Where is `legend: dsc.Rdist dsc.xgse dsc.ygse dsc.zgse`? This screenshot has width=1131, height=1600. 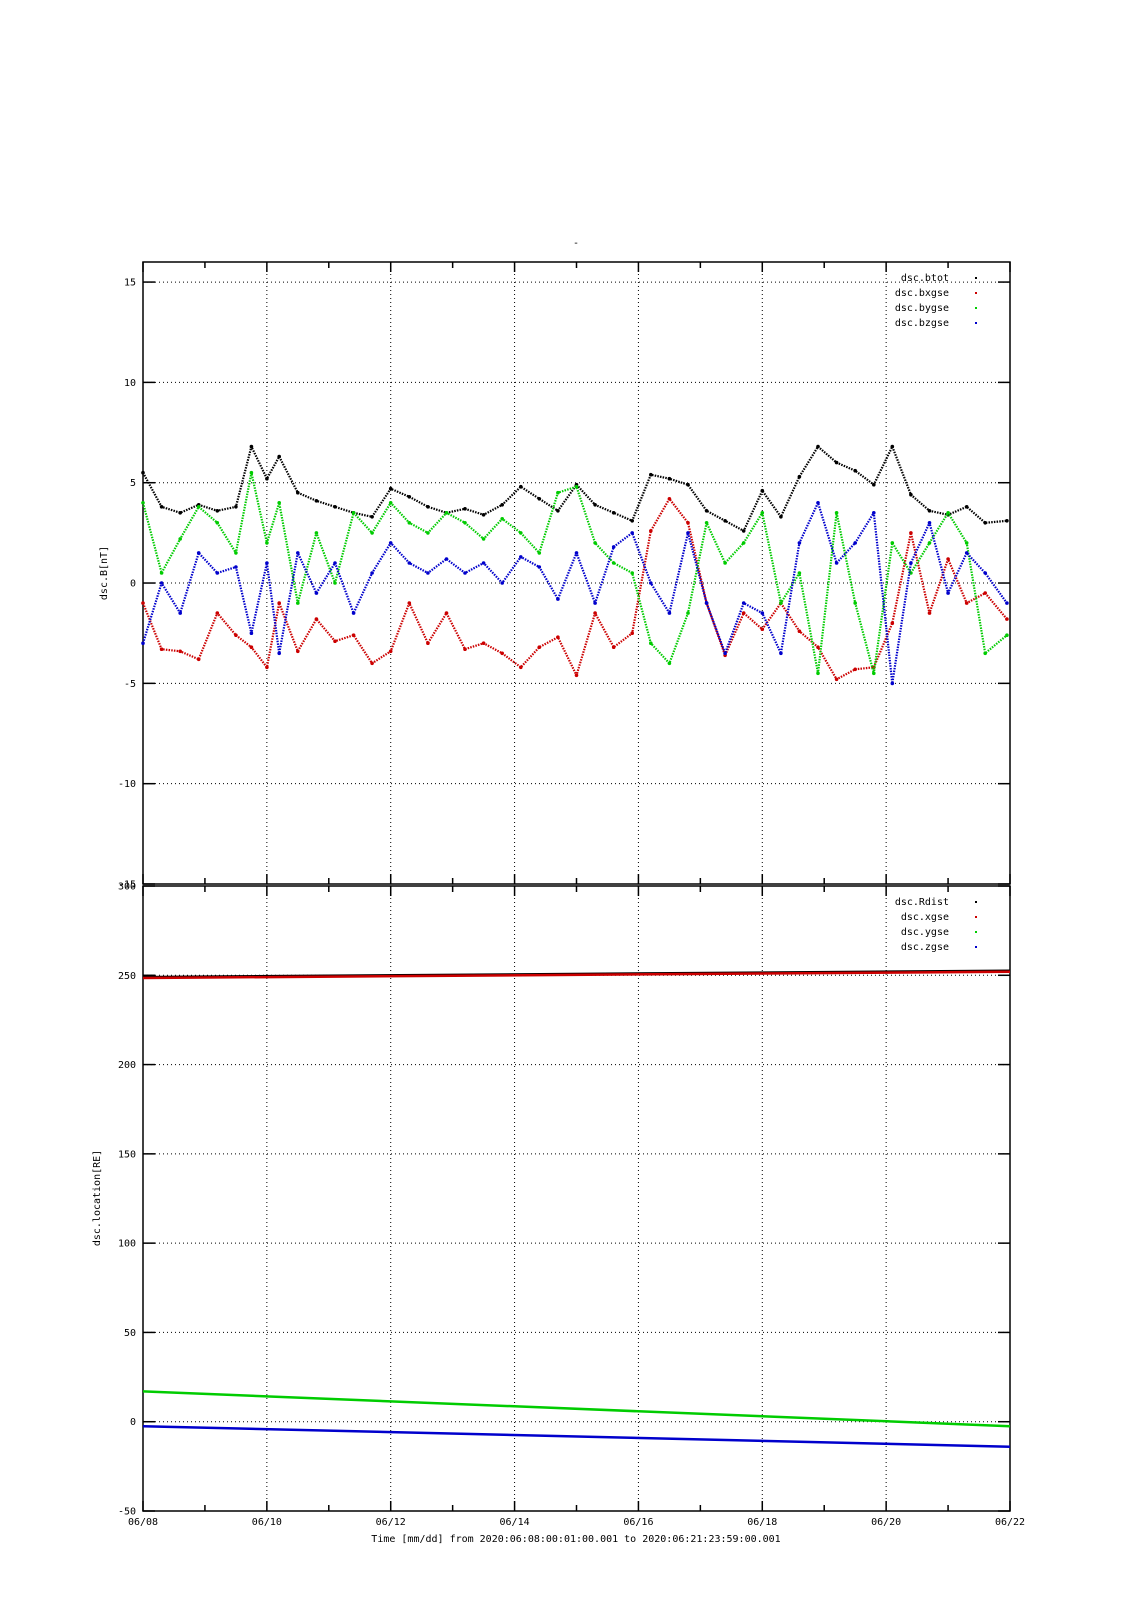
legend: dsc.Rdist dsc.xgse dsc.ygse dsc.zgse is located at coordinates (936, 925).